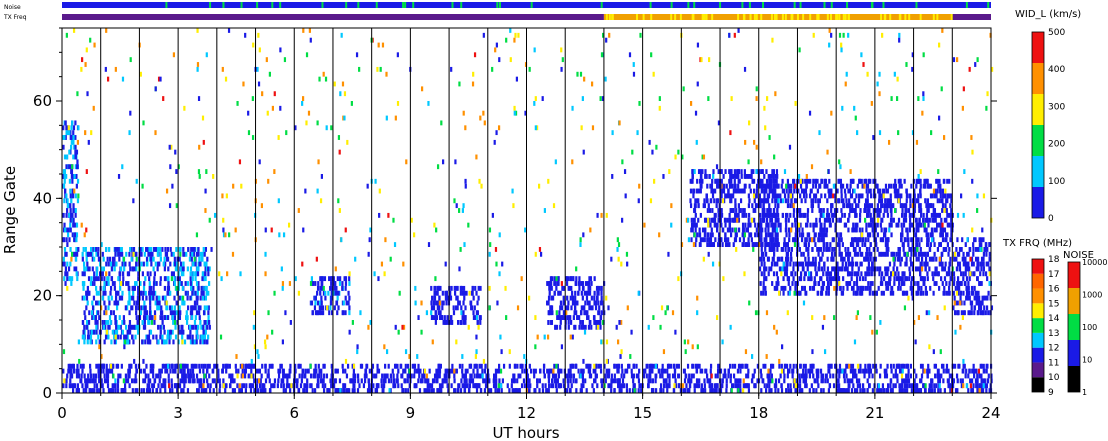 This screenshot has width=1108, height=441. Describe the element at coordinates (609, 17) in the screenshot. I see `txfreq-band-tick` at that location.